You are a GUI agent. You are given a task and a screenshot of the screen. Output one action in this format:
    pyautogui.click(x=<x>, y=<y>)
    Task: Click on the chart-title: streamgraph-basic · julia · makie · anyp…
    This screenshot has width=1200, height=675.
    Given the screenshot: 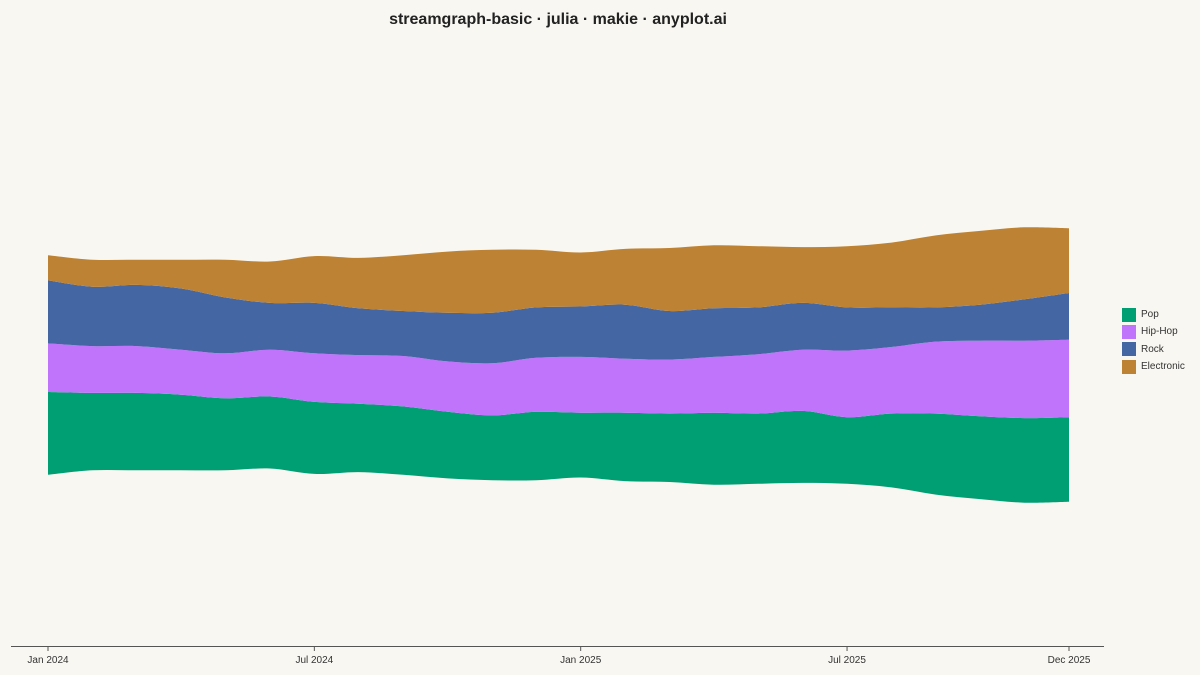 What is the action you would take?
    pyautogui.click(x=558, y=19)
    